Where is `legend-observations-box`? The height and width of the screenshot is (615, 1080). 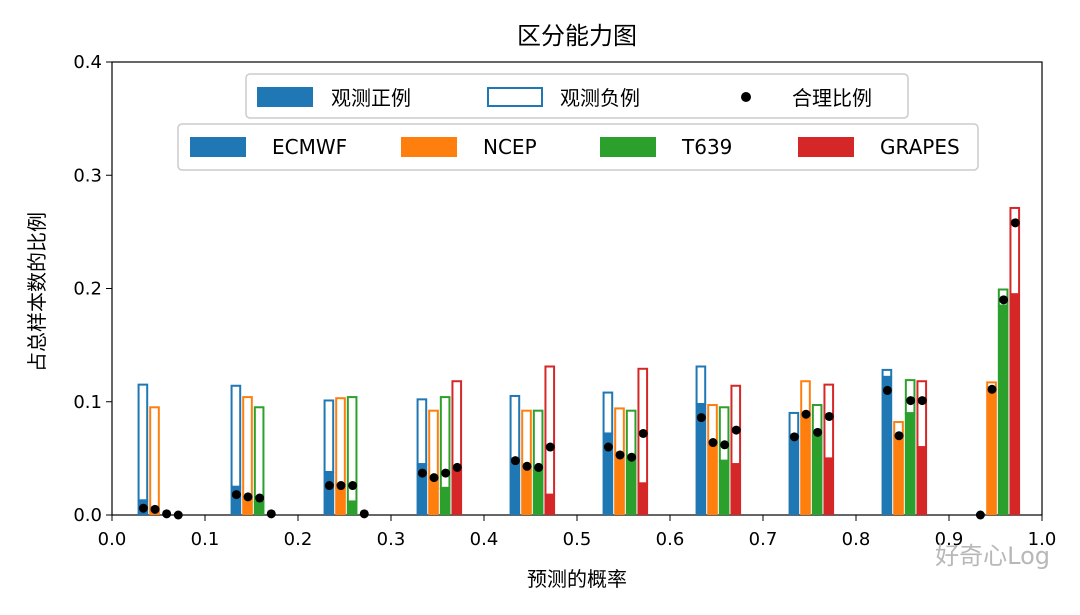 legend-observations-box is located at coordinates (577, 96).